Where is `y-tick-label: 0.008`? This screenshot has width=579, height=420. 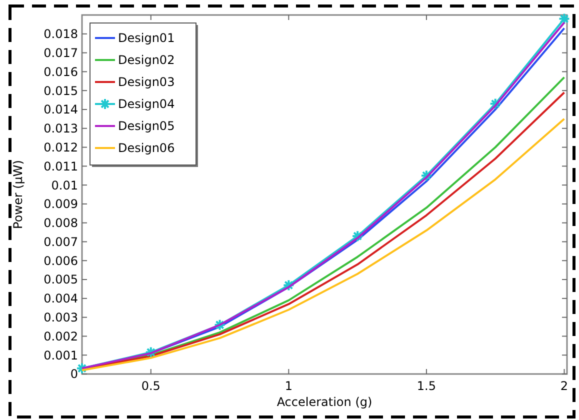
y-tick-label: 0.008 is located at coordinates (61, 223).